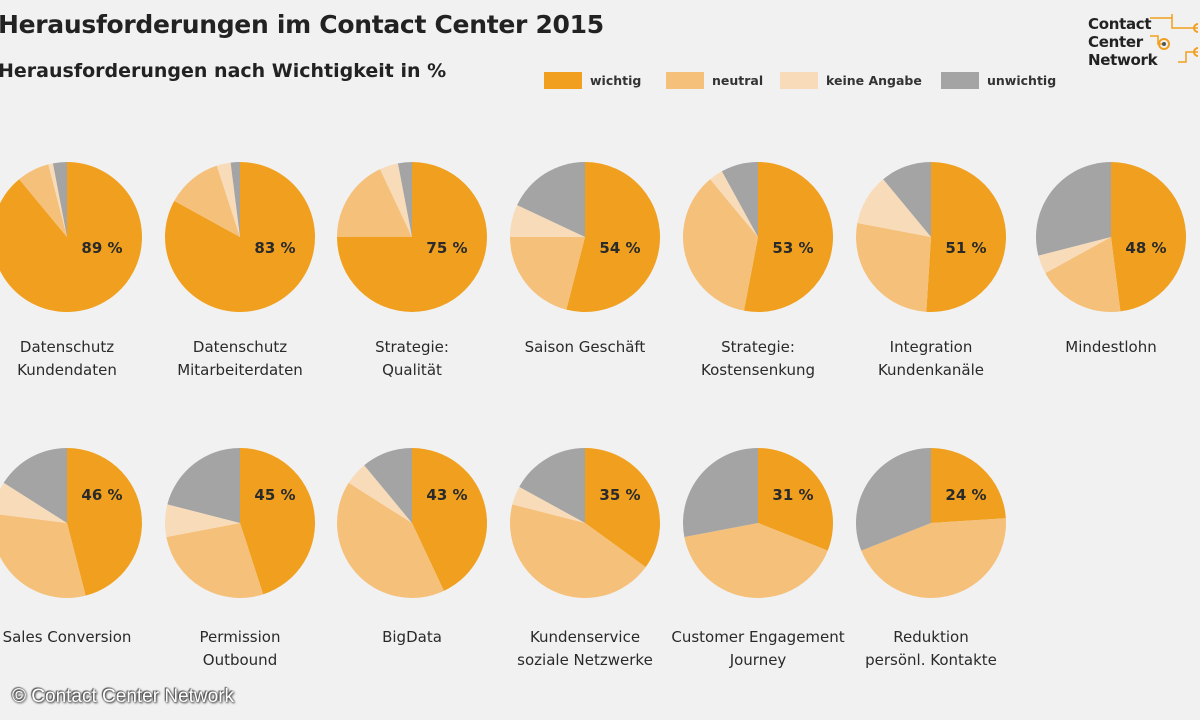 The width and height of the screenshot is (1200, 720). I want to click on pie-category-label: Mindestlohn, so click(1110, 347).